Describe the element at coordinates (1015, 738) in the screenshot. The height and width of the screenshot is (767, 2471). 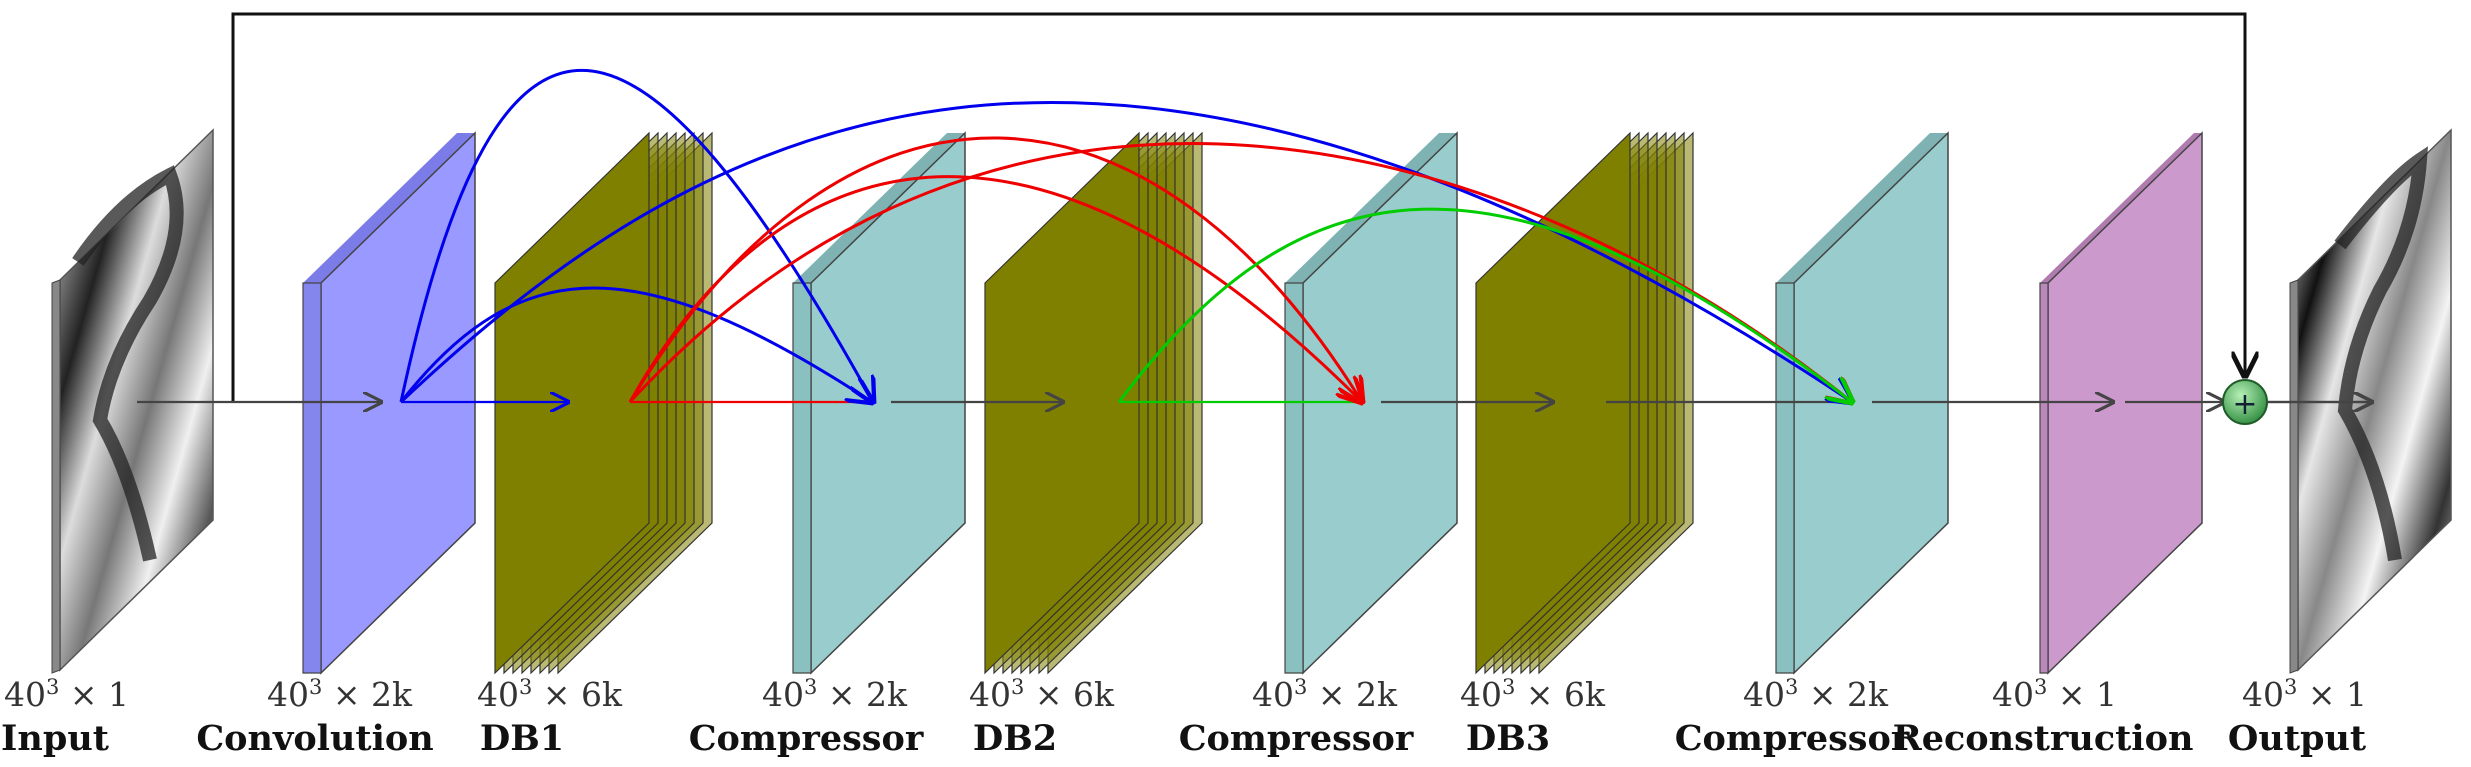
I see `layer-name-db2: DB2` at that location.